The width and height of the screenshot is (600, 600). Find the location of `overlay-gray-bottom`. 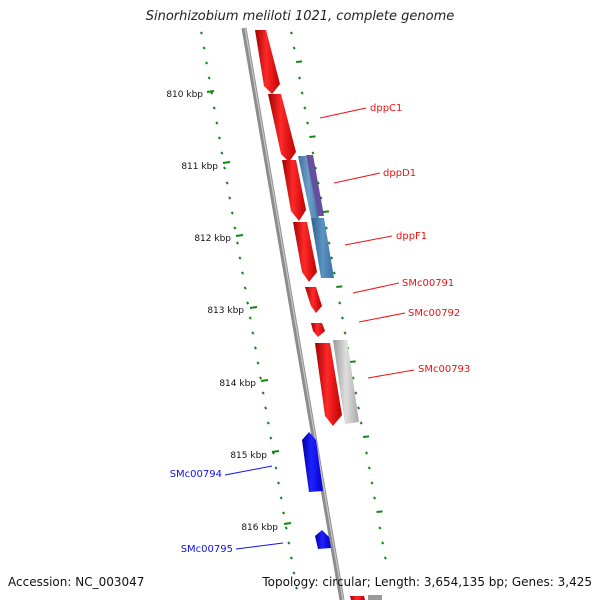

overlay-gray-bottom is located at coordinates (375, 597).